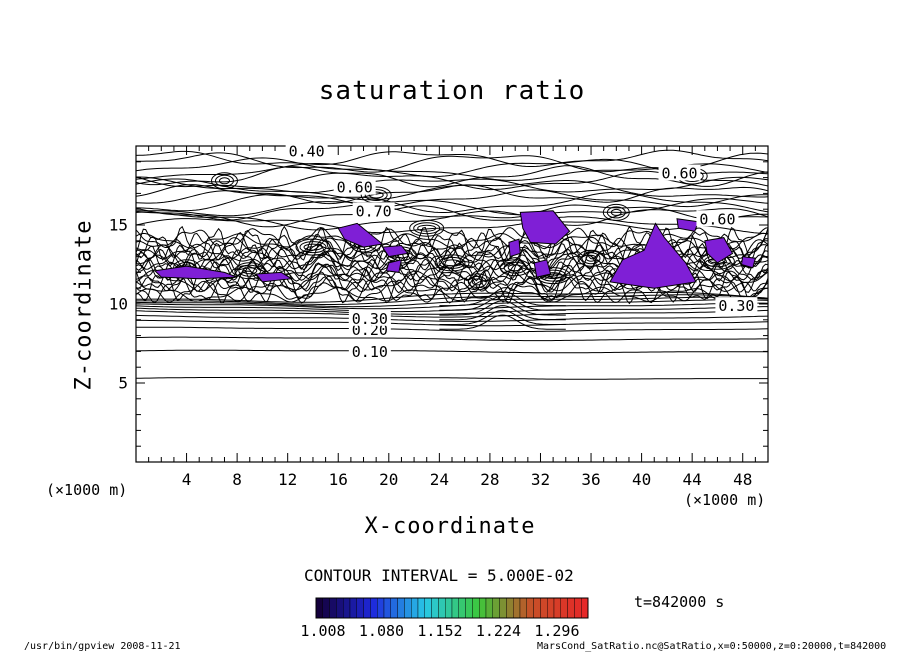 This screenshot has height=654, width=904. Describe the element at coordinates (118, 225) in the screenshot. I see `y-tick-label: 15` at that location.